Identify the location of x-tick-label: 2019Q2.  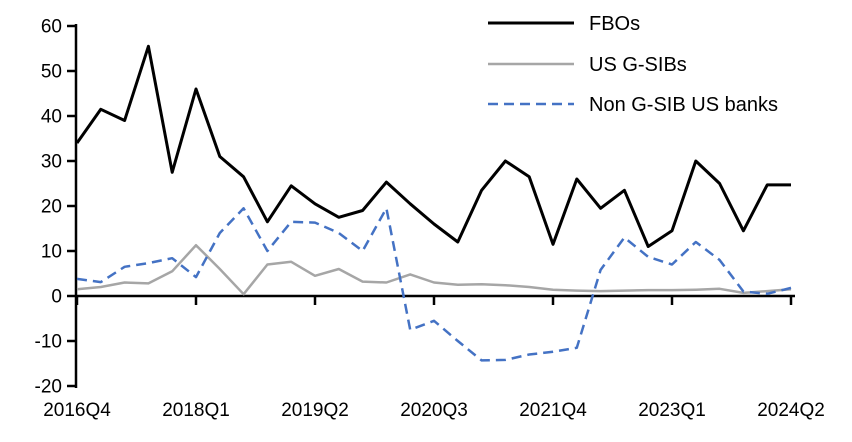
(315, 410).